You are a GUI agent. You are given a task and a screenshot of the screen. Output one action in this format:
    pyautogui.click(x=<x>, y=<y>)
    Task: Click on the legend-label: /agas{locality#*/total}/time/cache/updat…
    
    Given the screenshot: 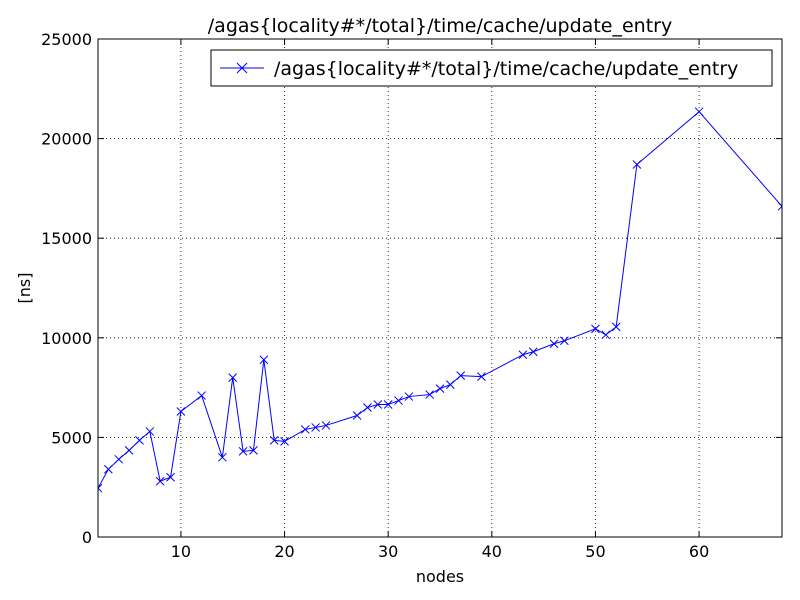 What is the action you would take?
    pyautogui.click(x=506, y=69)
    